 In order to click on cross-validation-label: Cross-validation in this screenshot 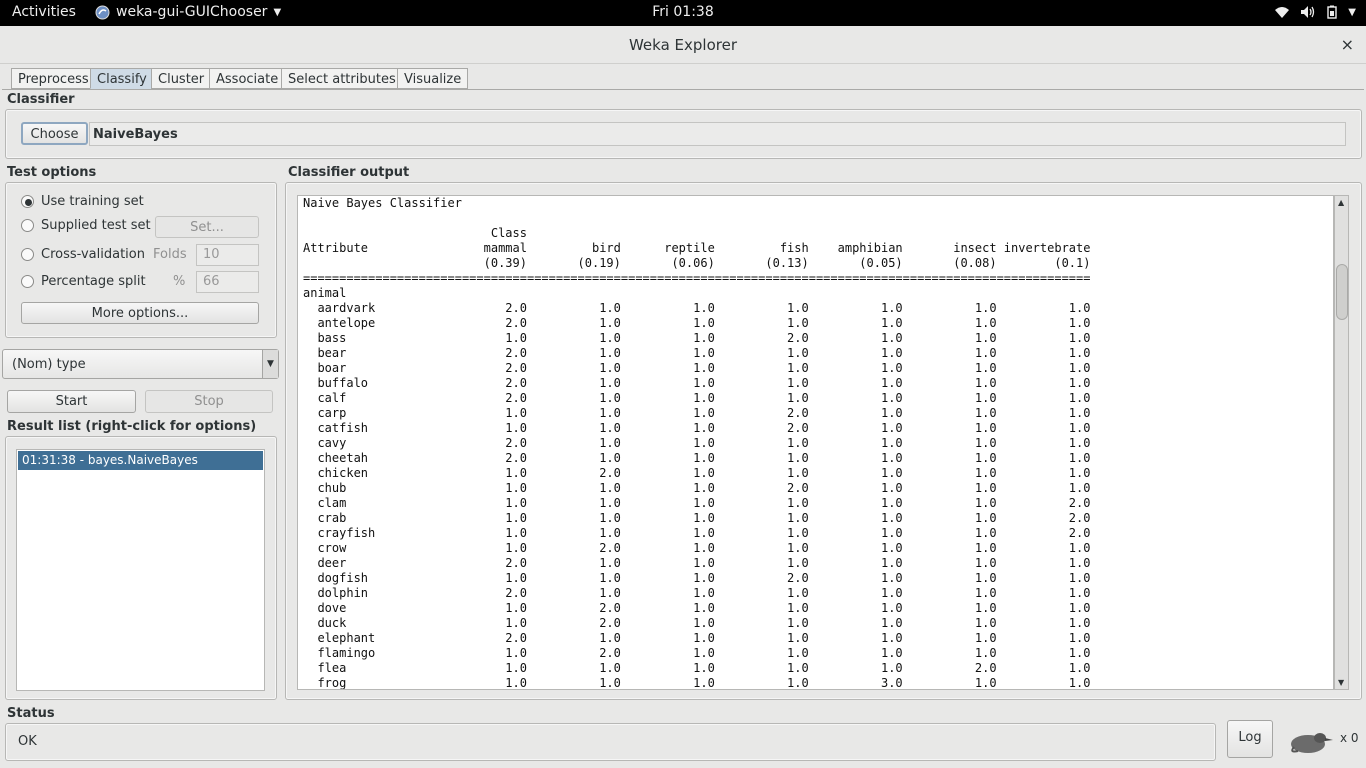, I will do `click(93, 254)`.